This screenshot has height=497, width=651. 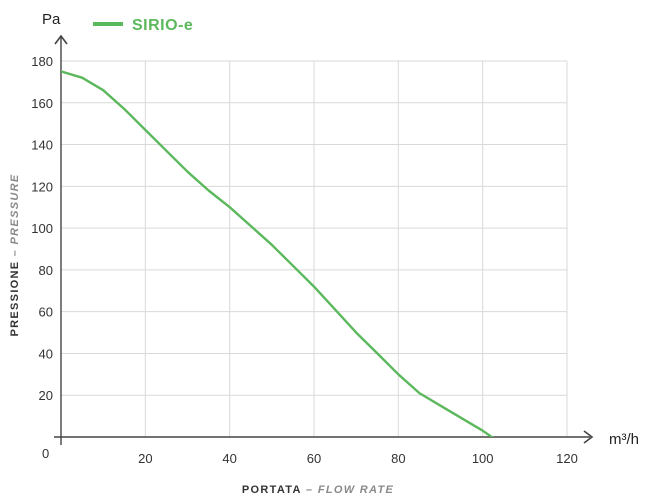 I want to click on x-axis-arrow, so click(x=588, y=437).